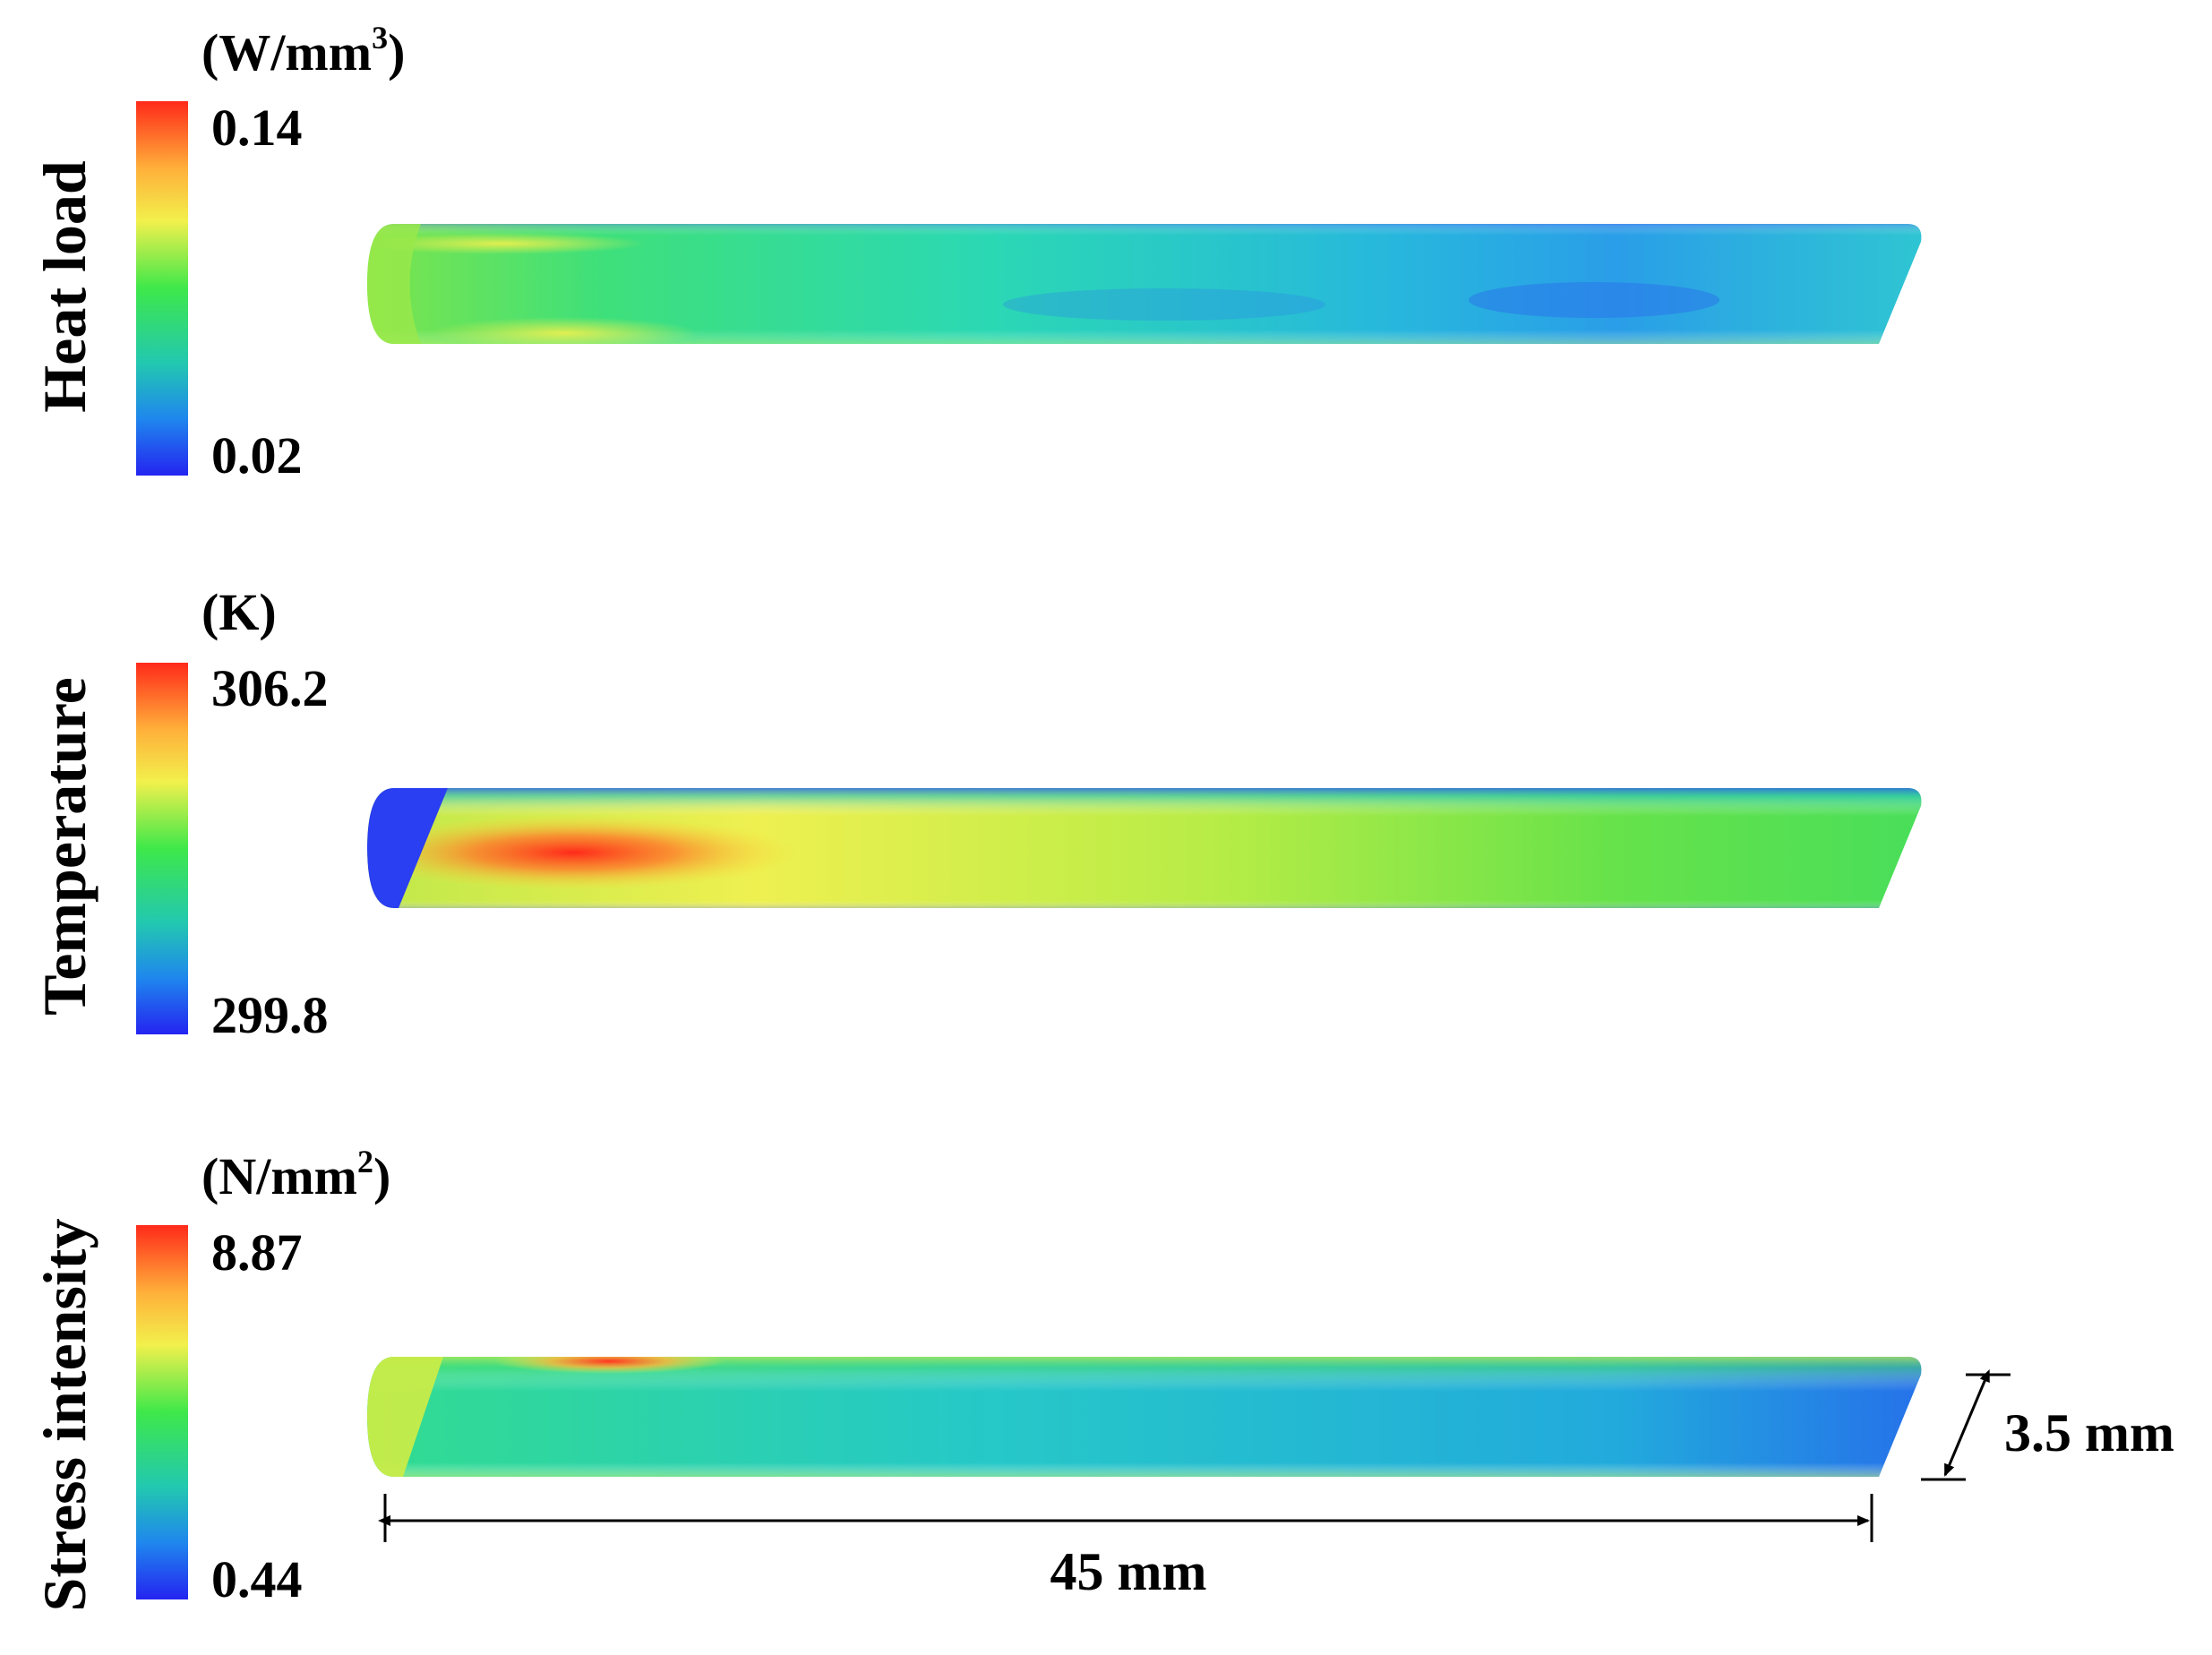 The width and height of the screenshot is (2212, 1655). What do you see at coordinates (239, 612) in the screenshot?
I see `unit-label-temperature: (K)` at bounding box center [239, 612].